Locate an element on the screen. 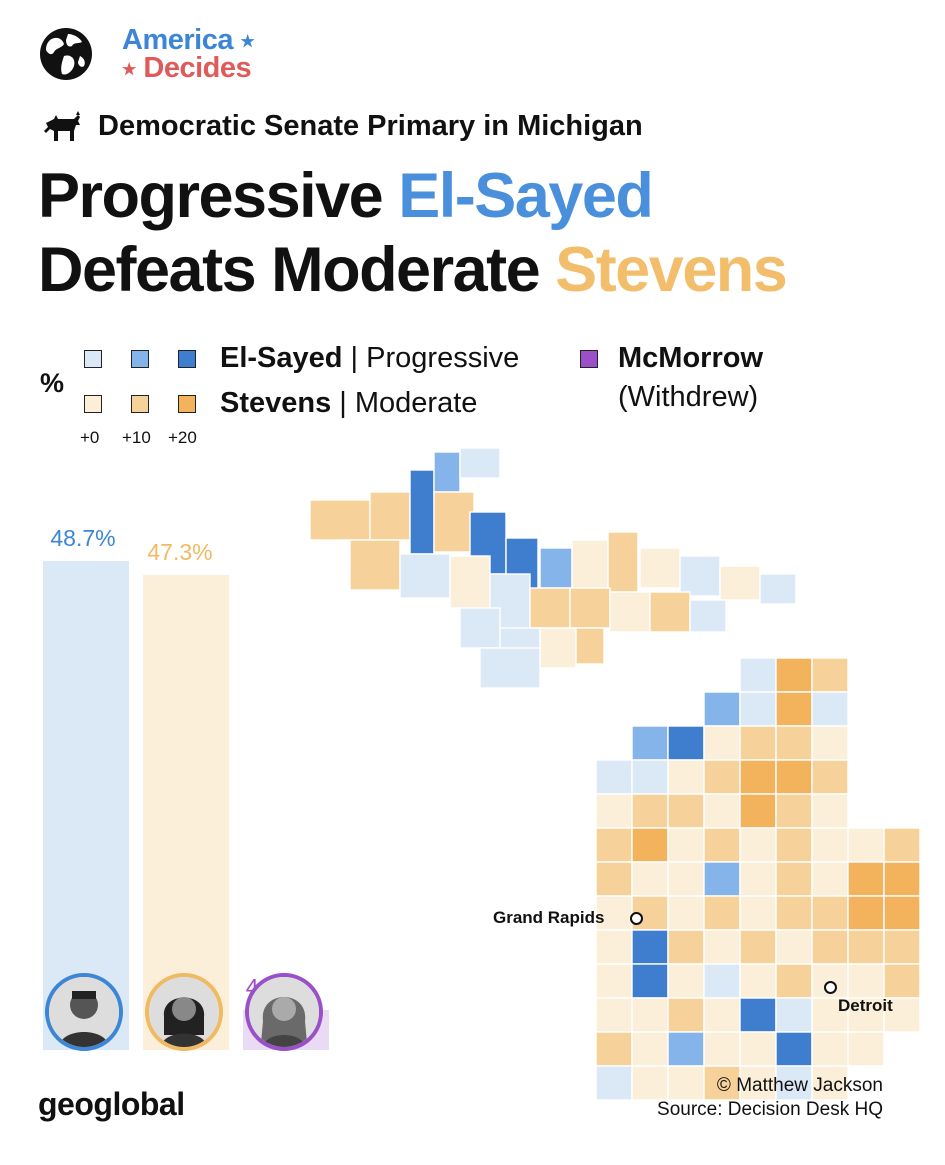 The width and height of the screenshot is (945, 1165). headline-stevens: Stevens is located at coordinates (671, 270).